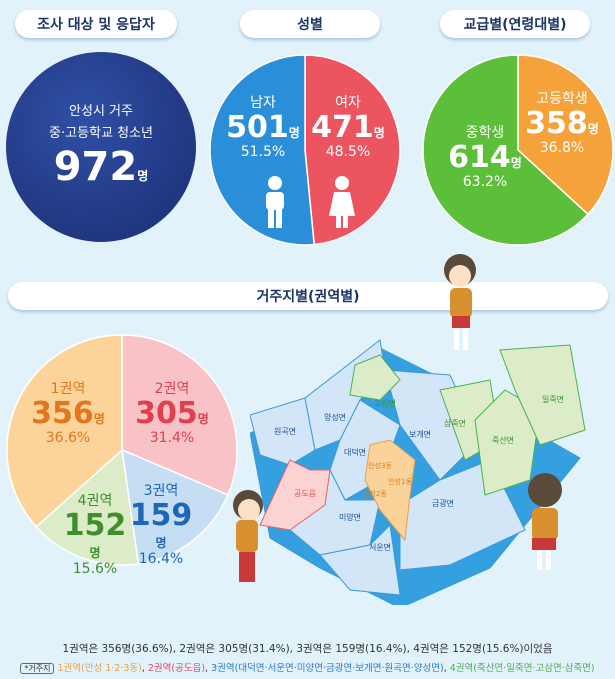  Describe the element at coordinates (275, 202) in the screenshot. I see `male-figure-icon` at that location.